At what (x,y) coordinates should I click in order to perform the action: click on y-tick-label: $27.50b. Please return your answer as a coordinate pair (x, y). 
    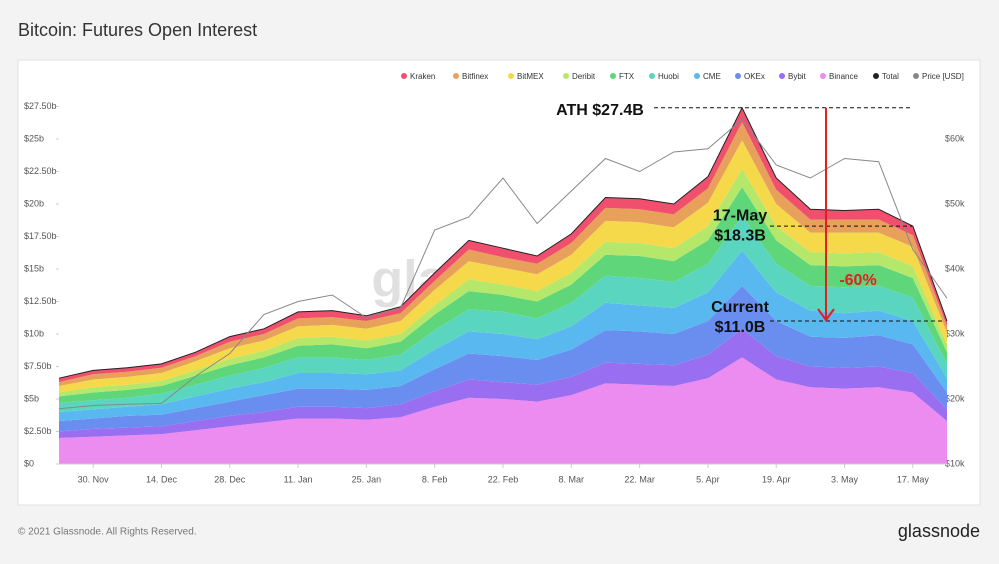
    Looking at the image, I should click on (40, 106).